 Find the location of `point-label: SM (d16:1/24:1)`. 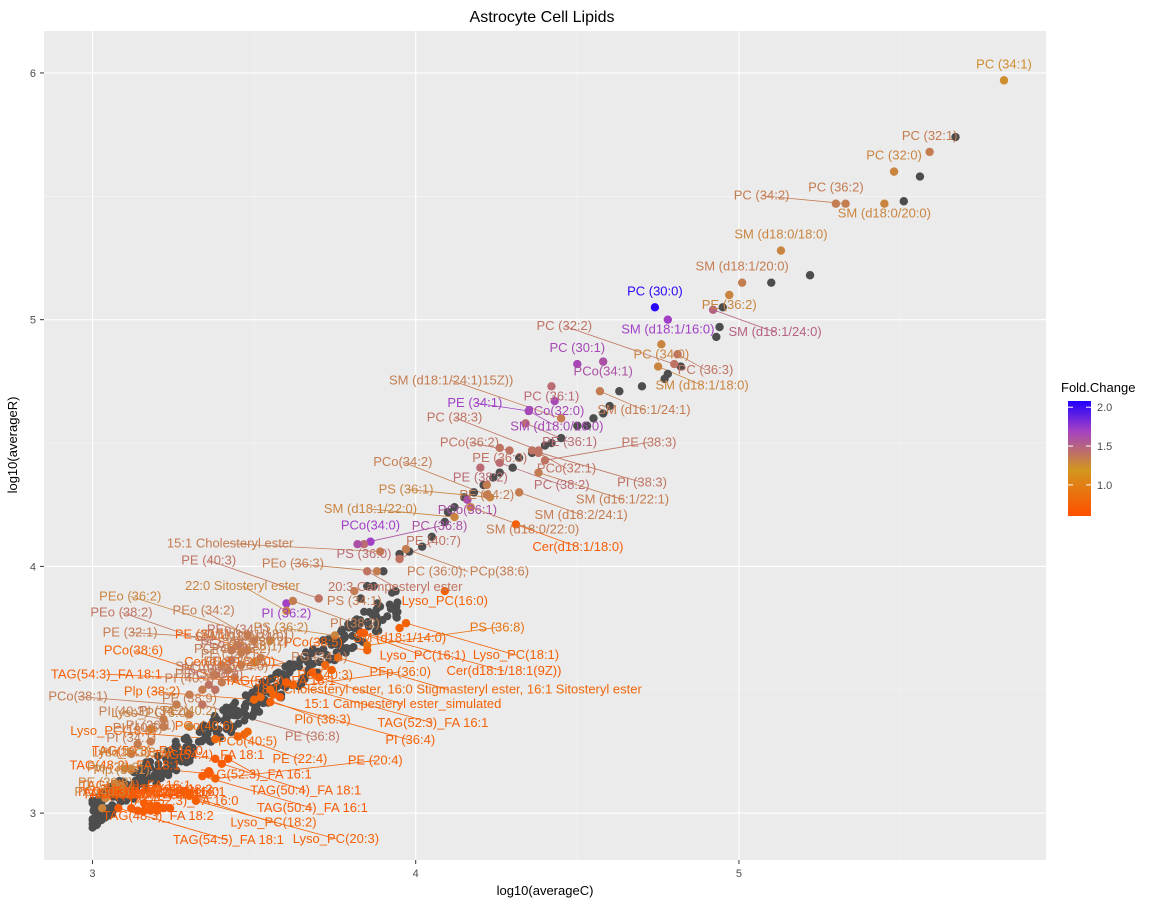

point-label: SM (d16:1/24:1) is located at coordinates (643, 409).